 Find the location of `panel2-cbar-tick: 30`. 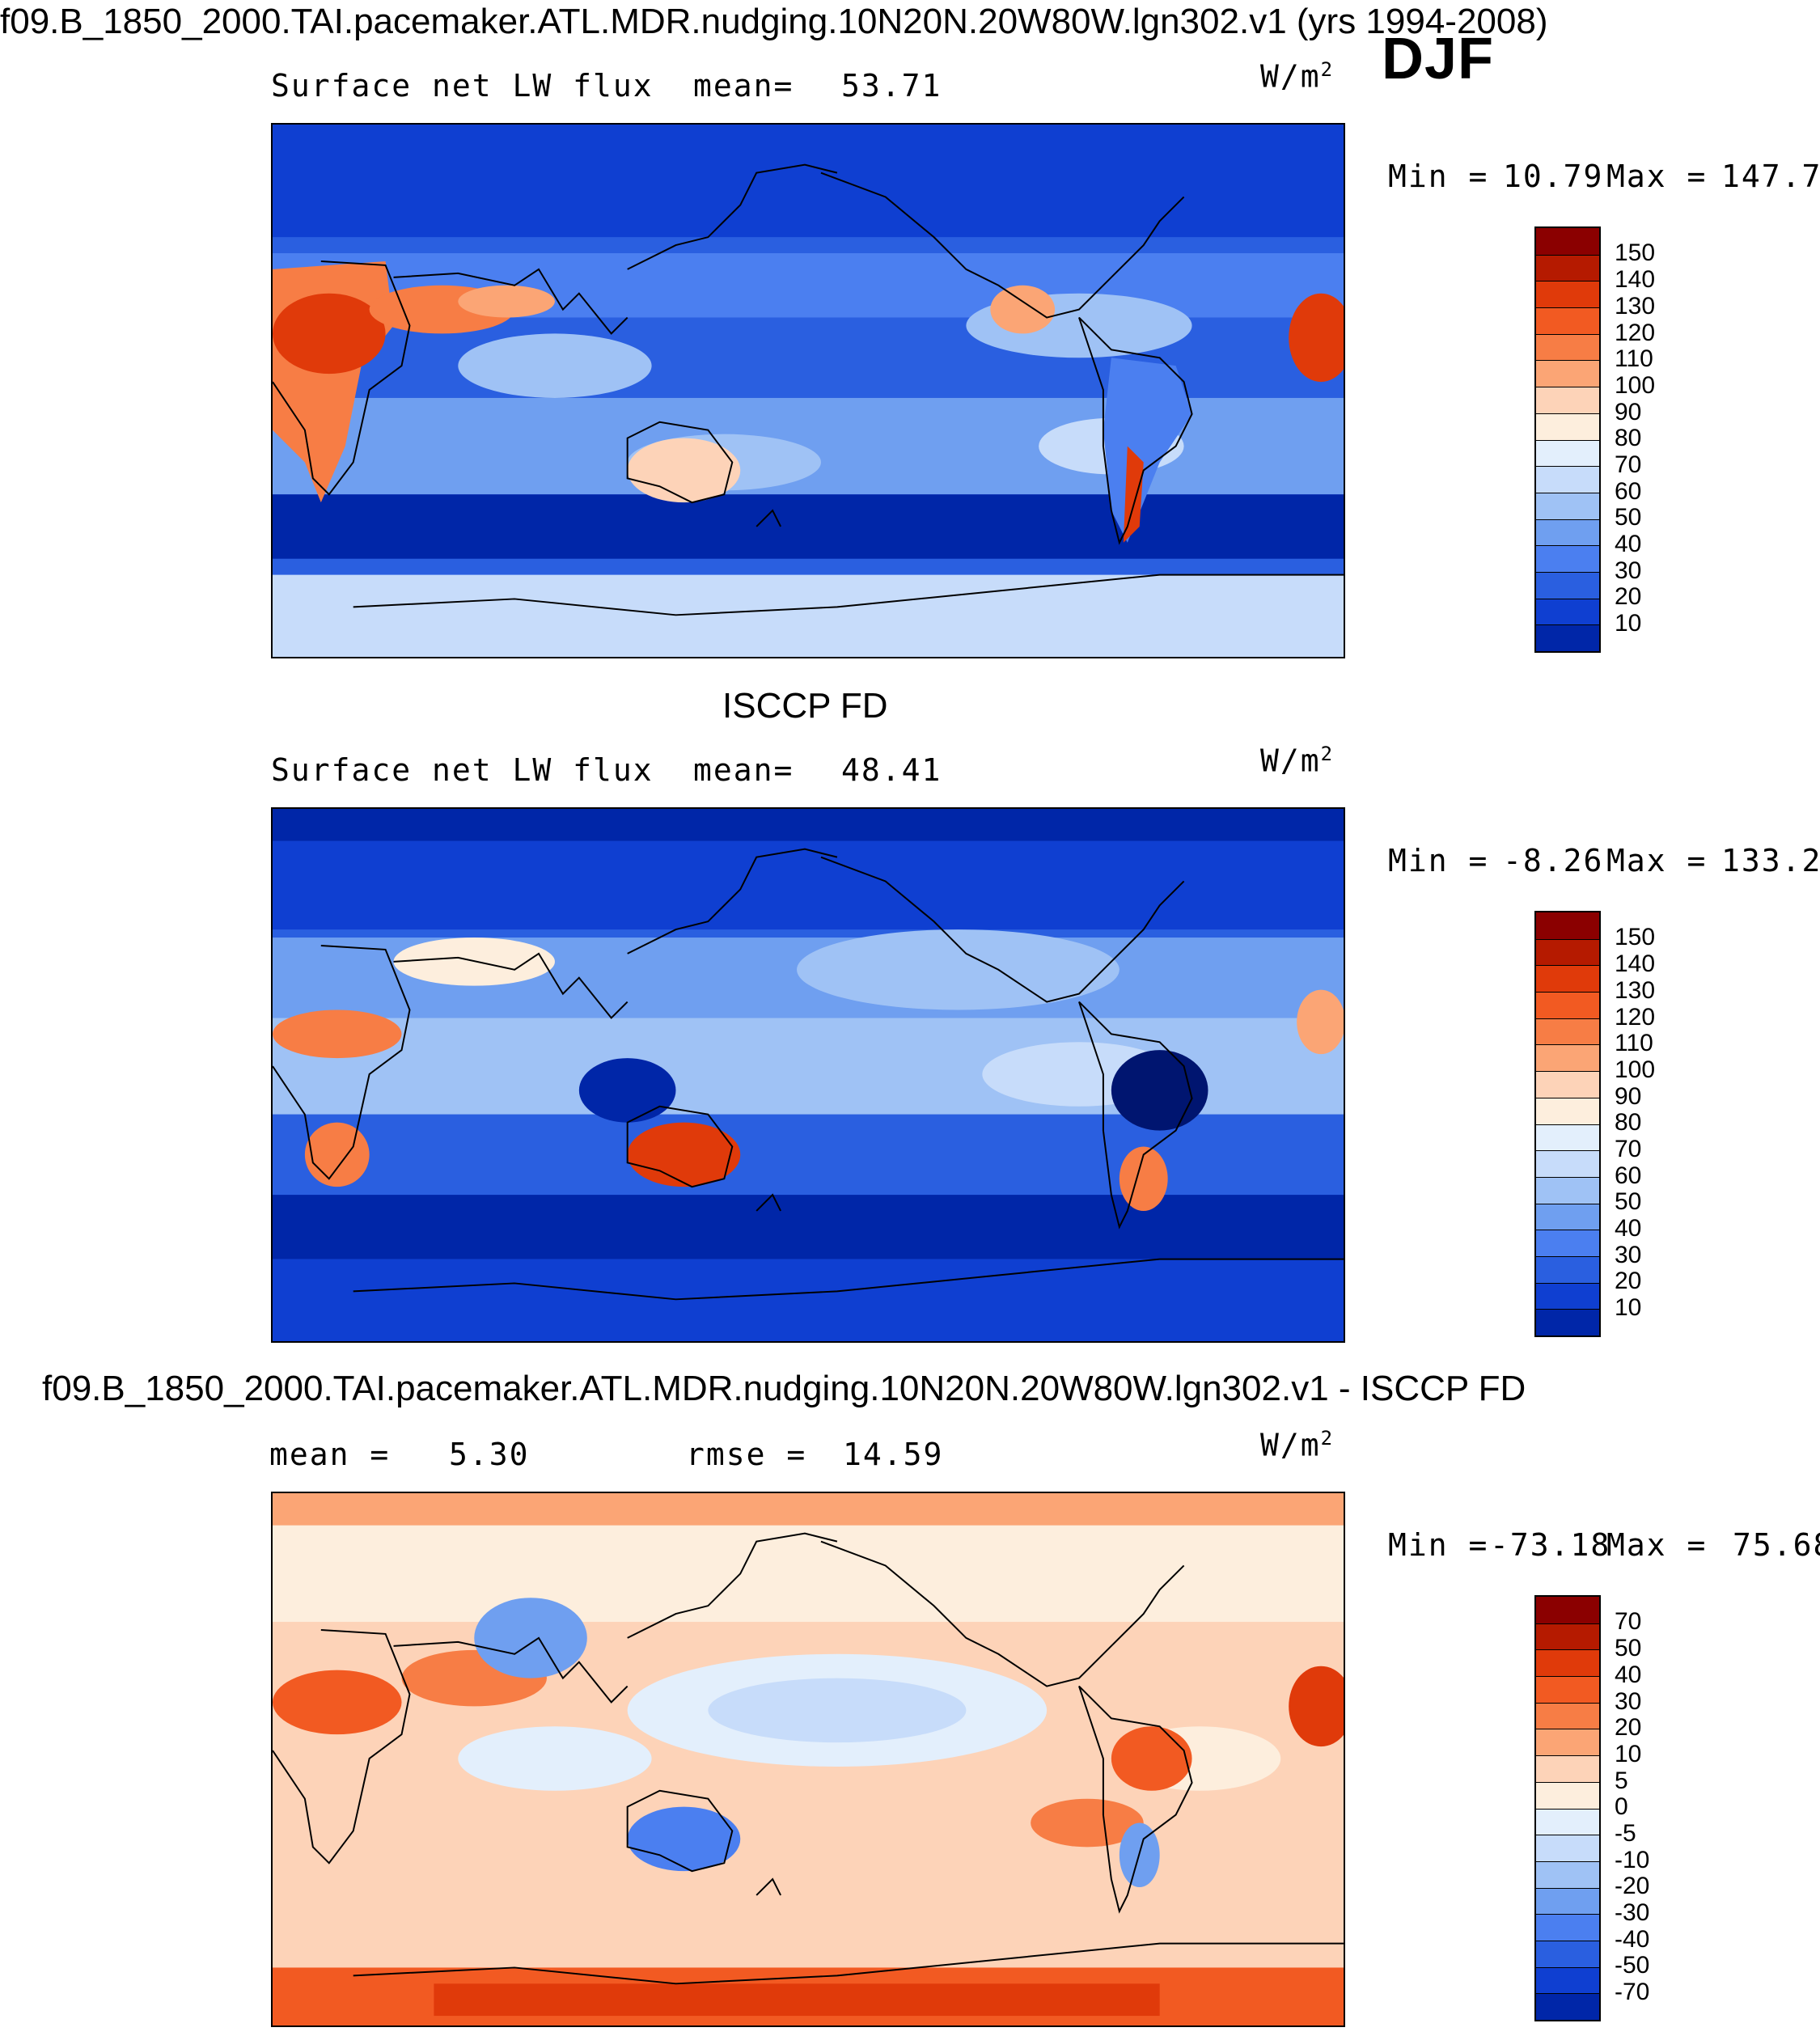

panel2-cbar-tick: 30 is located at coordinates (1628, 1255).